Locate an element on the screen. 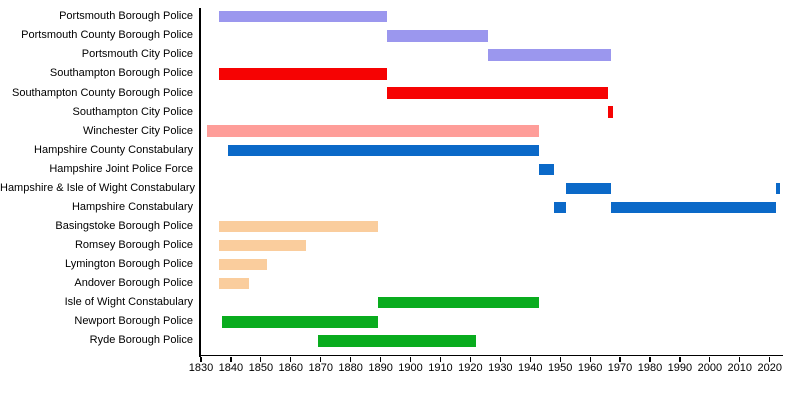 The height and width of the screenshot is (400, 800). axis-tick-label: 2010 is located at coordinates (740, 367).